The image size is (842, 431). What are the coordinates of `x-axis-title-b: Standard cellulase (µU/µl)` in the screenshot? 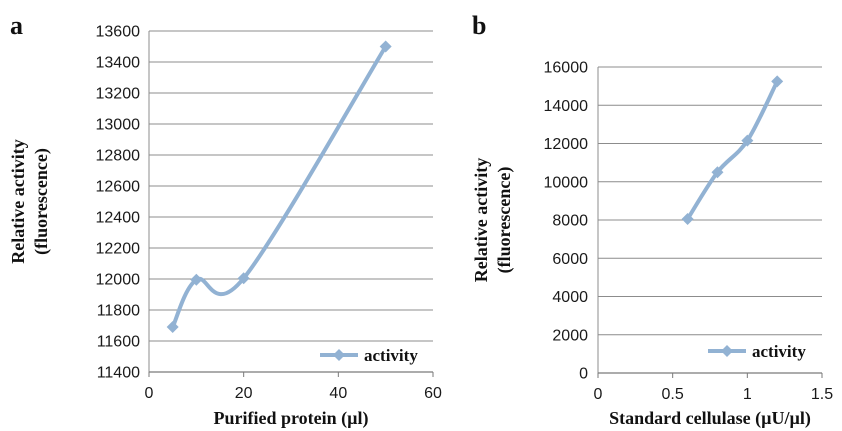 It's located at (710, 418).